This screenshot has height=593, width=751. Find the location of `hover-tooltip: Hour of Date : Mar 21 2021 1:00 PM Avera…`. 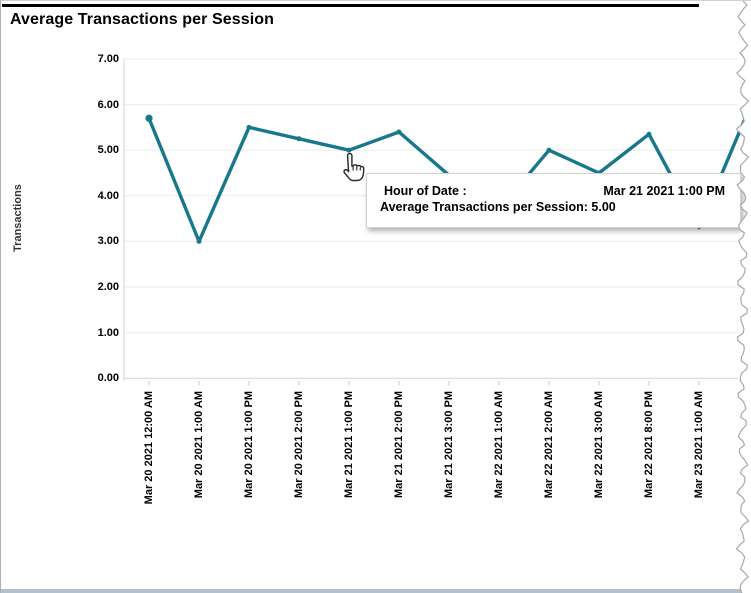

hover-tooltip: Hour of Date : Mar 21 2021 1:00 PM Avera… is located at coordinates (553, 200).